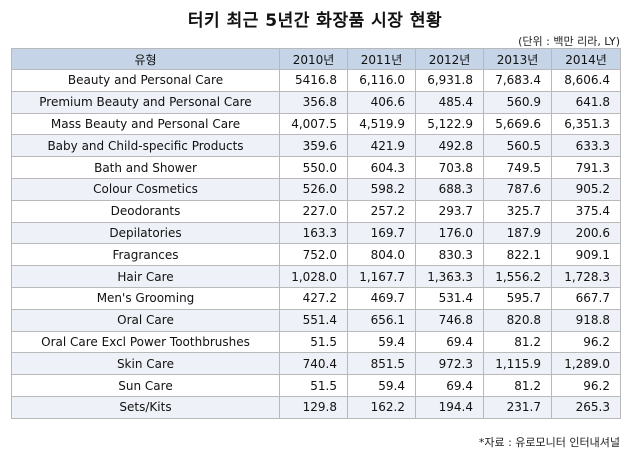  What do you see at coordinates (449, 385) in the screenshot?
I see `value-cell: 69.4` at bounding box center [449, 385].